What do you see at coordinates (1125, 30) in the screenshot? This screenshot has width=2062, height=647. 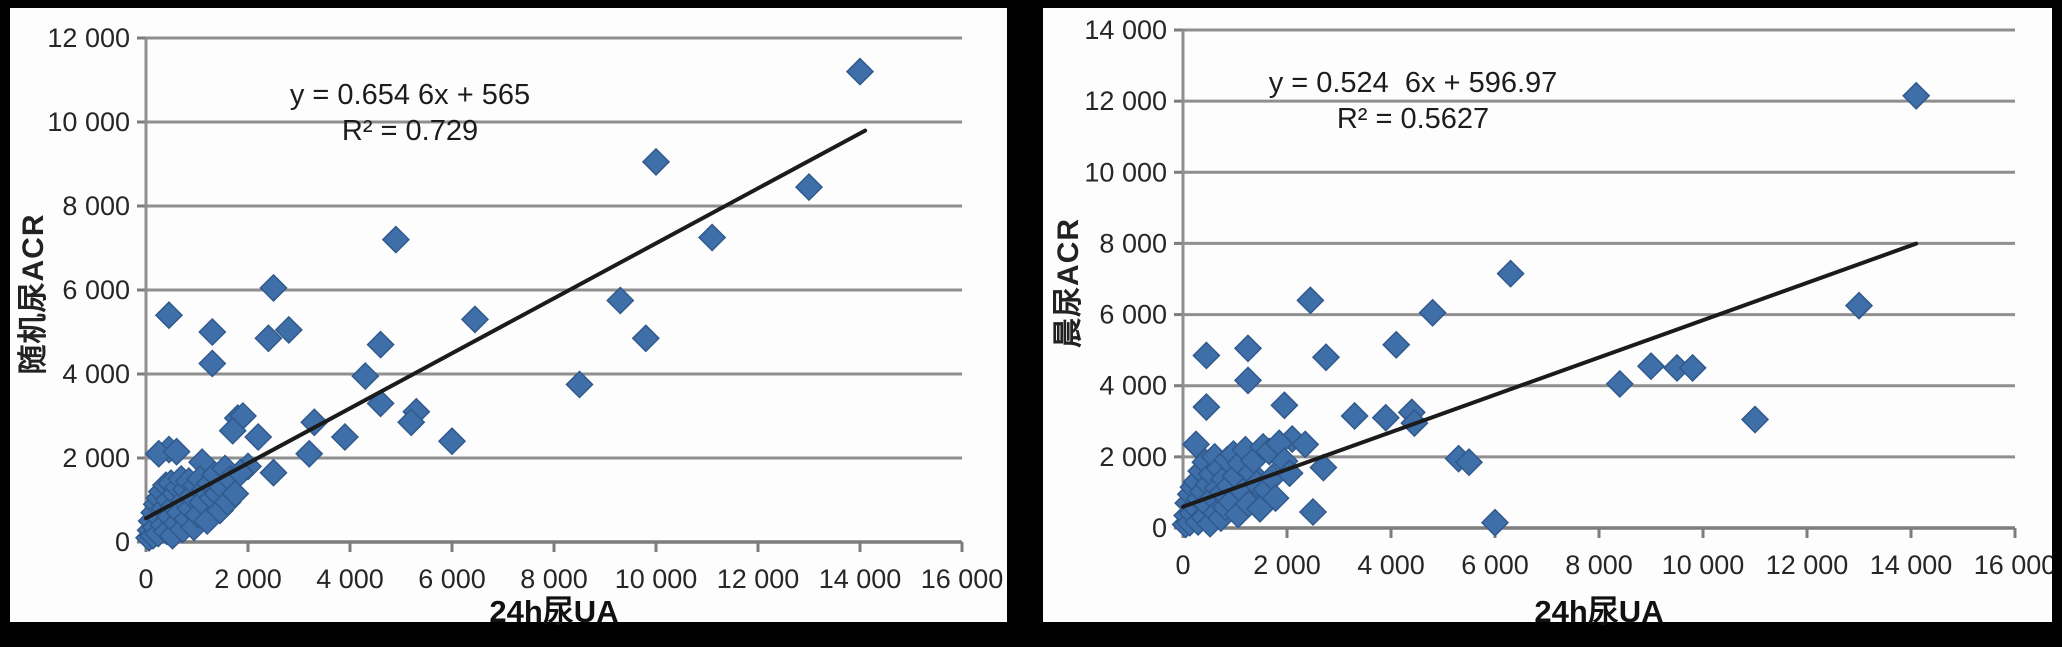 I see `y-tick-label: 14 000` at bounding box center [1125, 30].